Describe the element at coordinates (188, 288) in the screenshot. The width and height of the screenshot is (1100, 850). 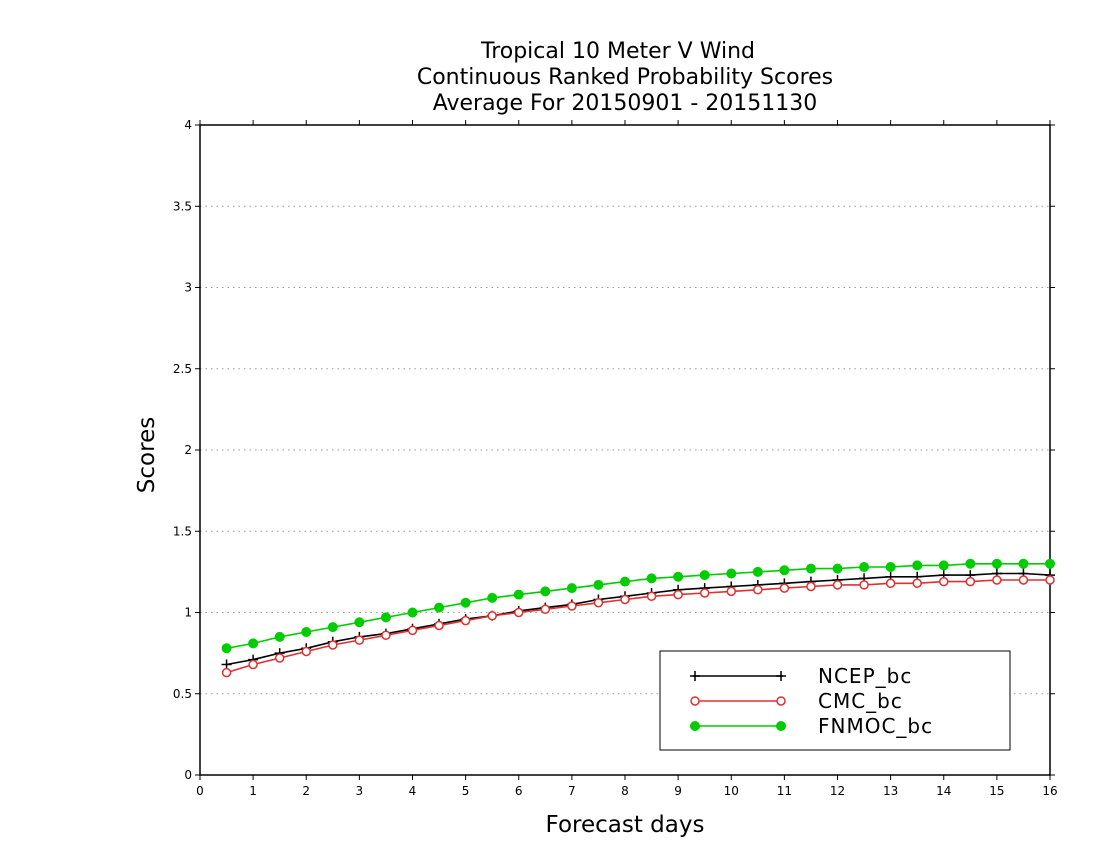
I see `y-tick-label: 3` at that location.